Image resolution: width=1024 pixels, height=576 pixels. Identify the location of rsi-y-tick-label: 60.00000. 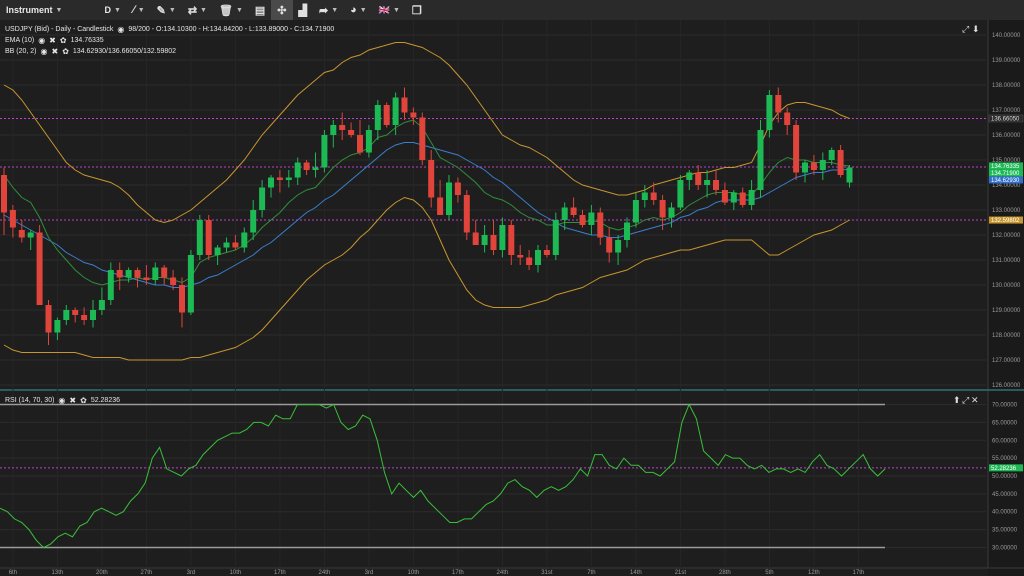
(1005, 441).